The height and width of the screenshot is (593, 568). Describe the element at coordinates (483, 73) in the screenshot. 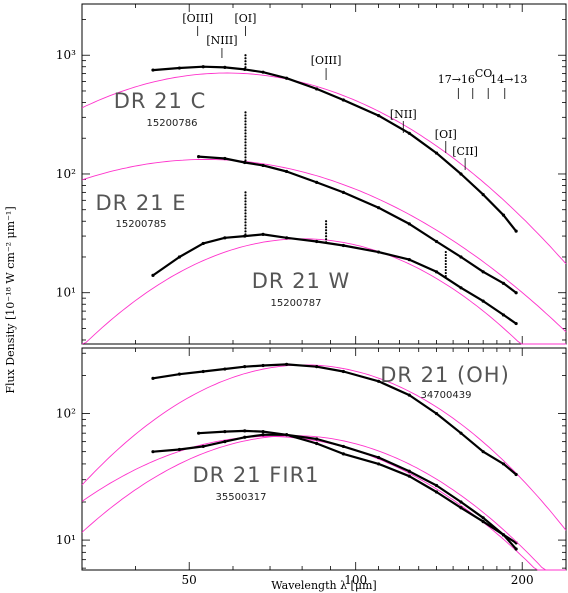

I see `co-label: CO` at that location.